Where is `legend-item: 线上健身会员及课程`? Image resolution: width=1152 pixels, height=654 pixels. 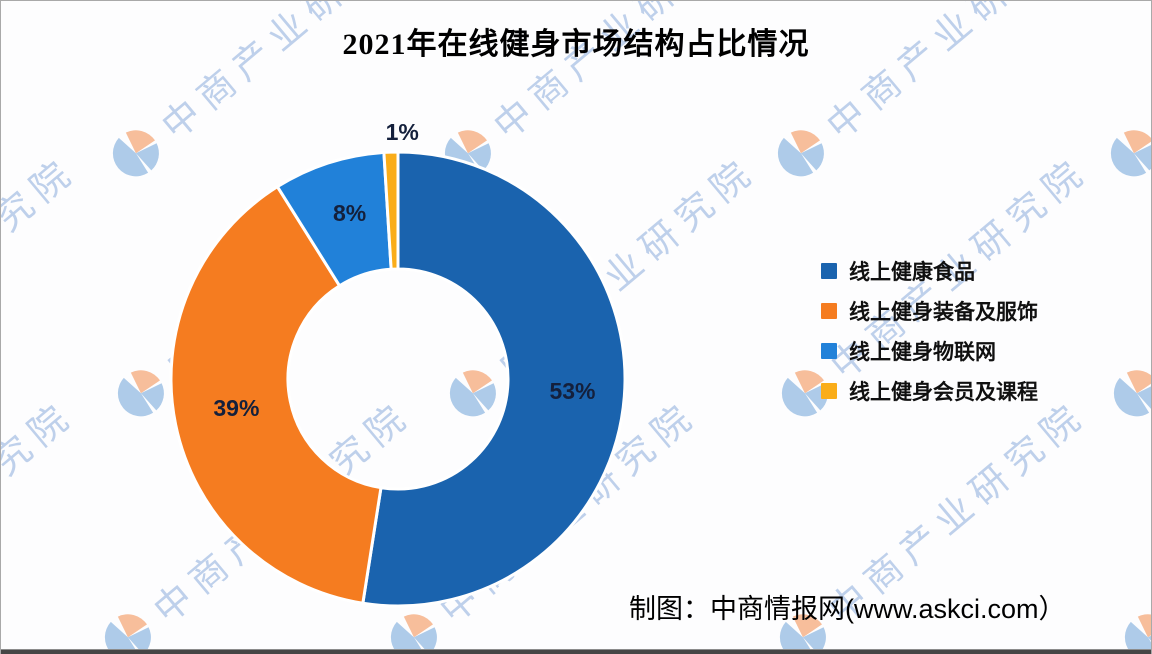 legend-item: 线上健身会员及课程 is located at coordinates (929, 391).